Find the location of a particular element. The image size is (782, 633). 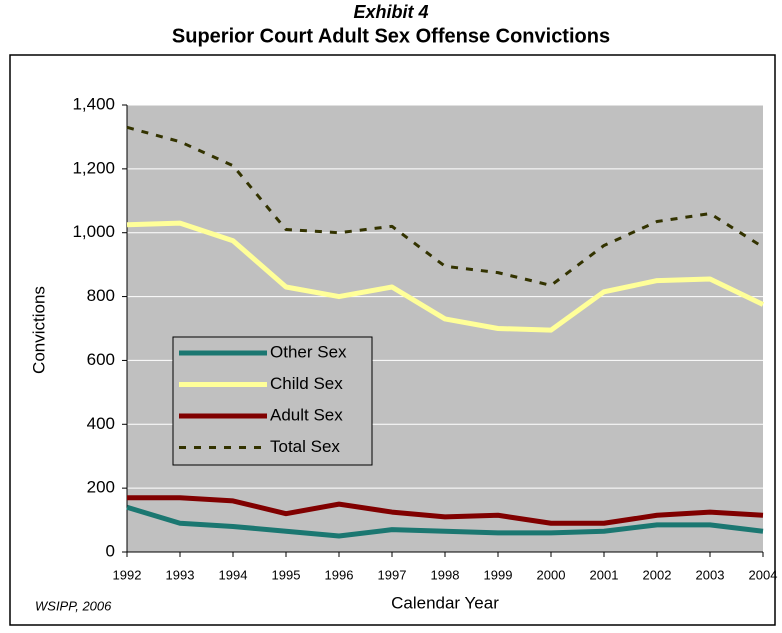

x-tick-label: 1995 is located at coordinates (286, 574).